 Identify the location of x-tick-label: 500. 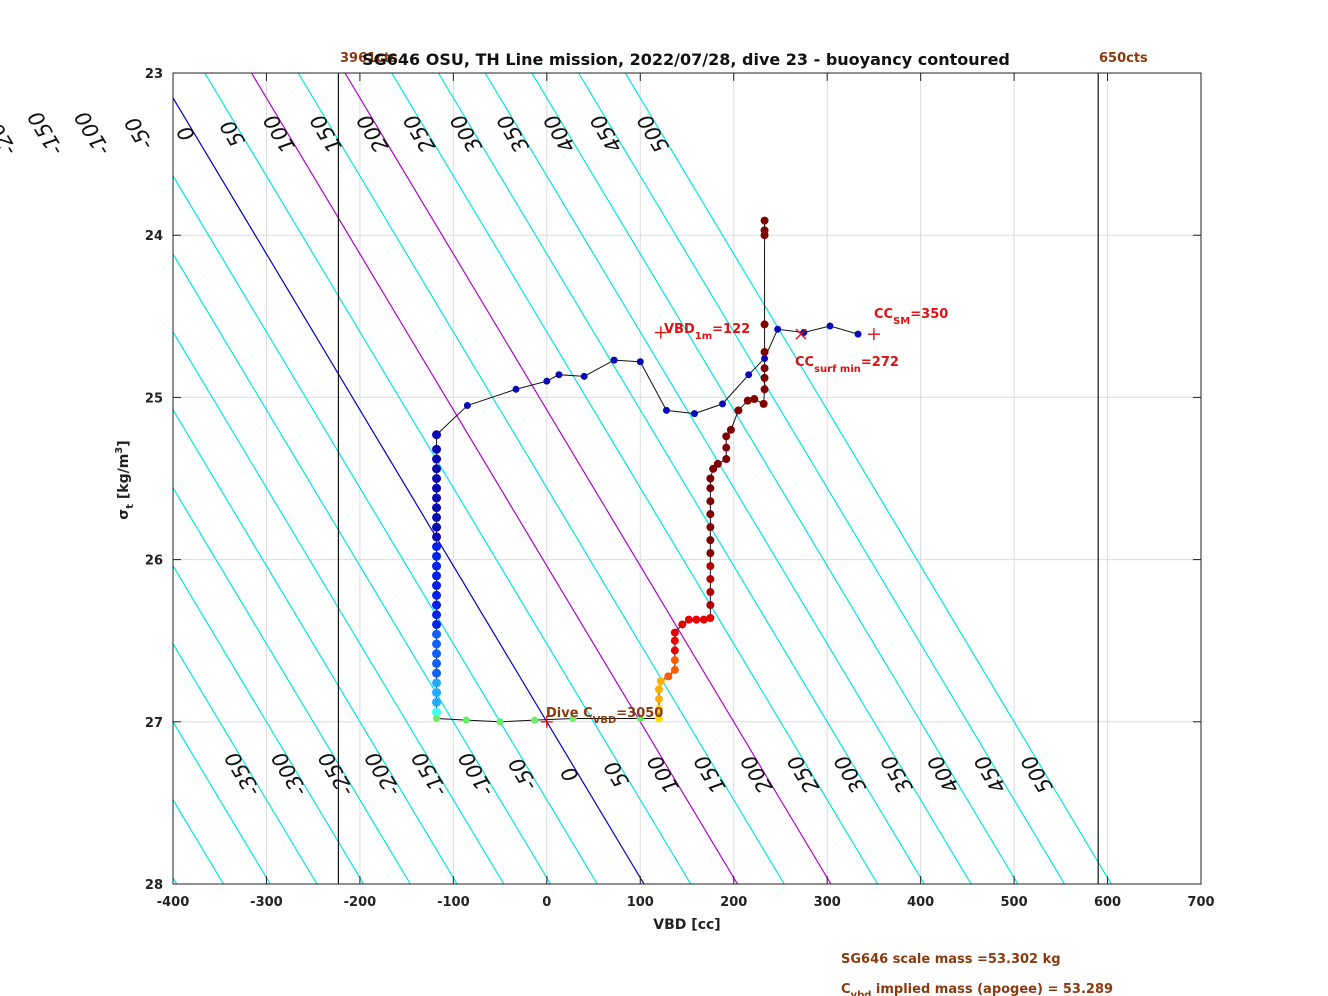
(1014, 902).